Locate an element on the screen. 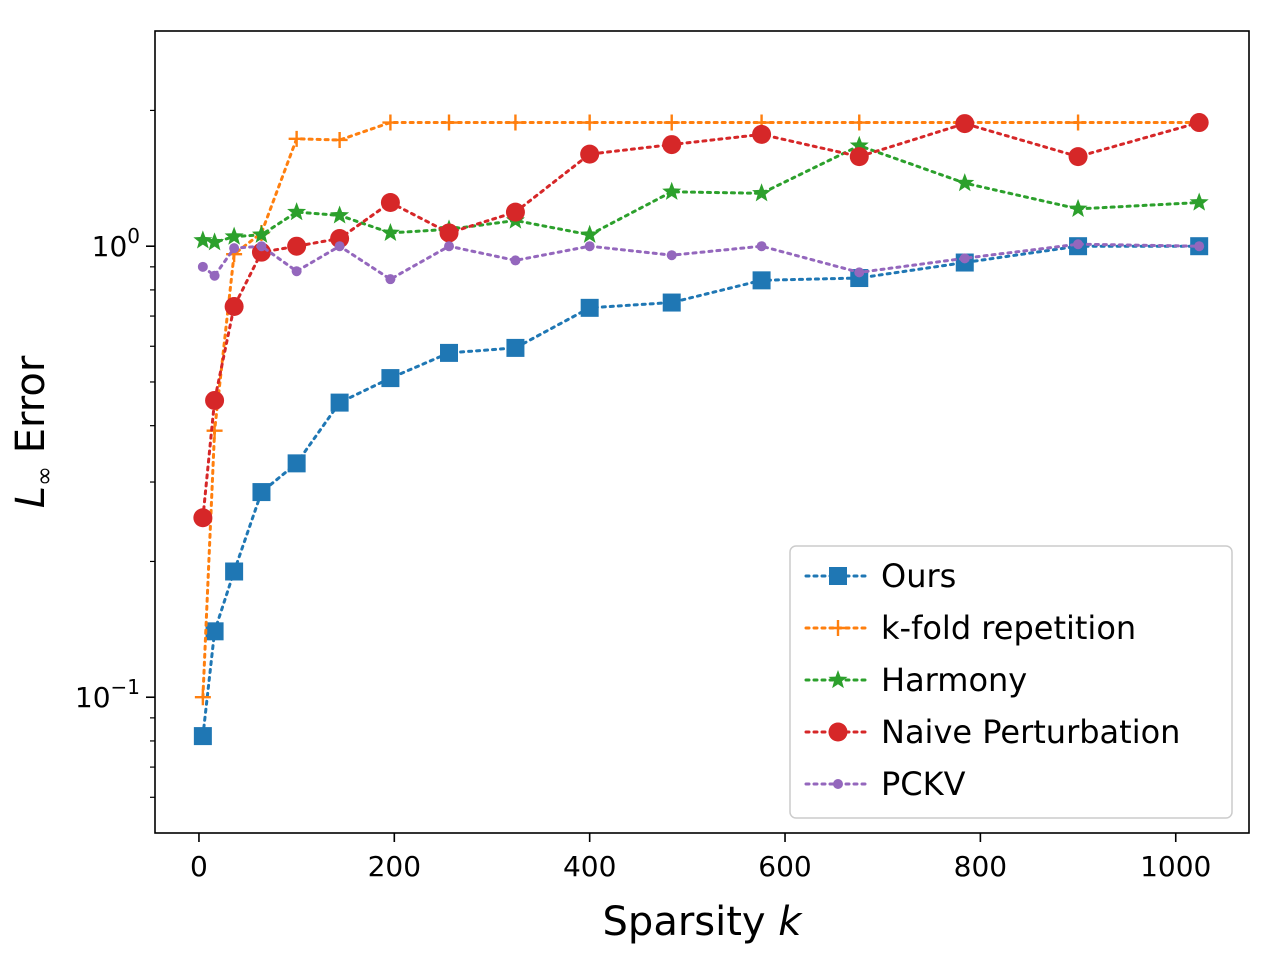  x-axis-label: Sparsity k is located at coordinates (703, 922).